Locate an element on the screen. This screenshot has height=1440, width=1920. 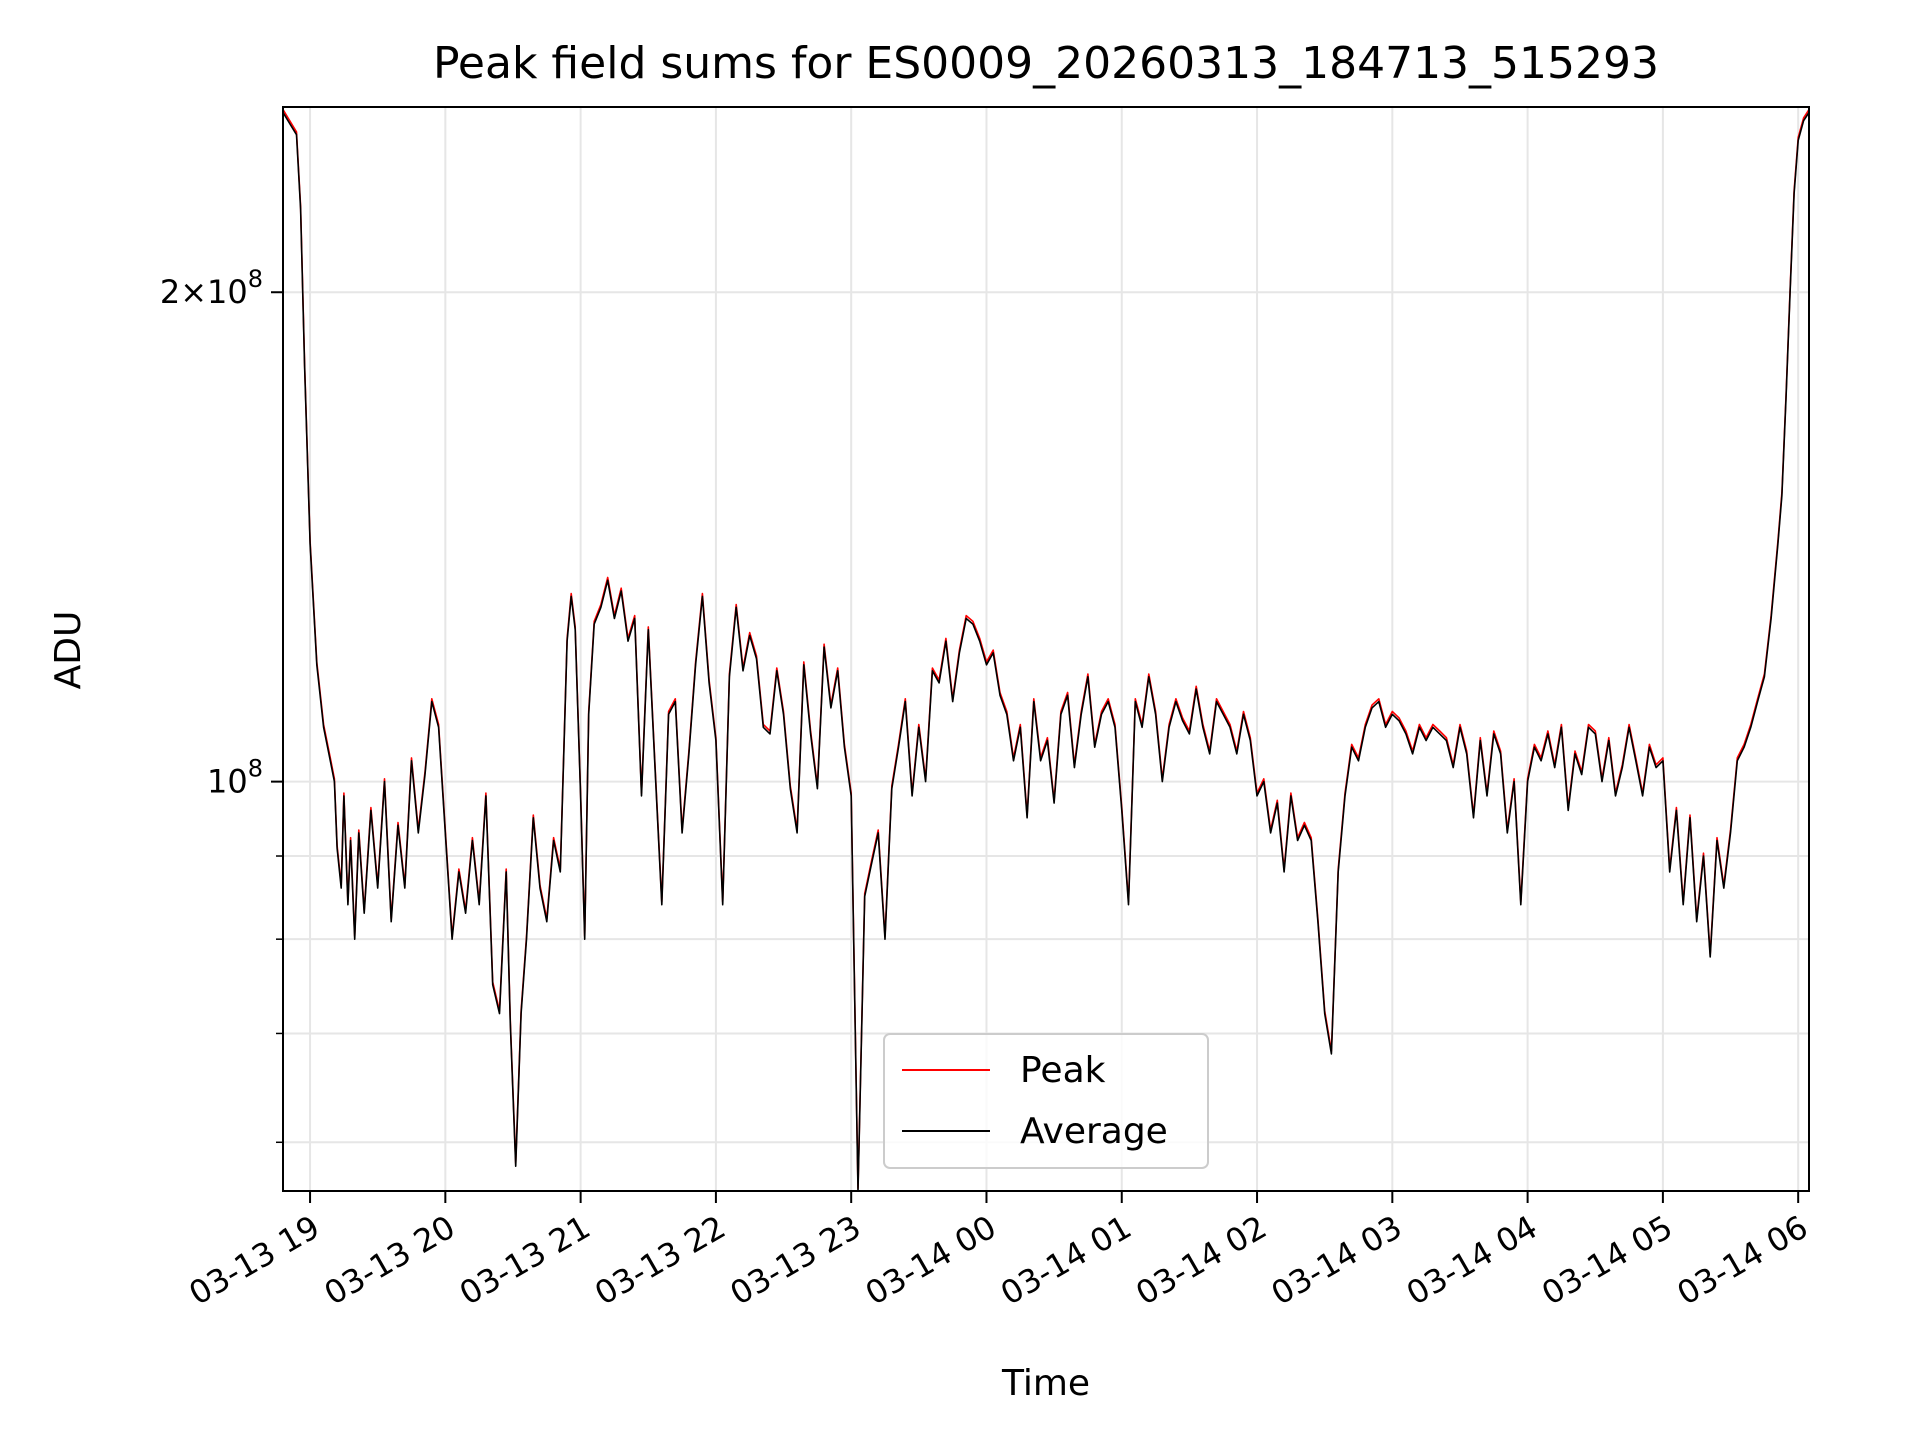
x-axis-label: Time is located at coordinates (1045, 1383).